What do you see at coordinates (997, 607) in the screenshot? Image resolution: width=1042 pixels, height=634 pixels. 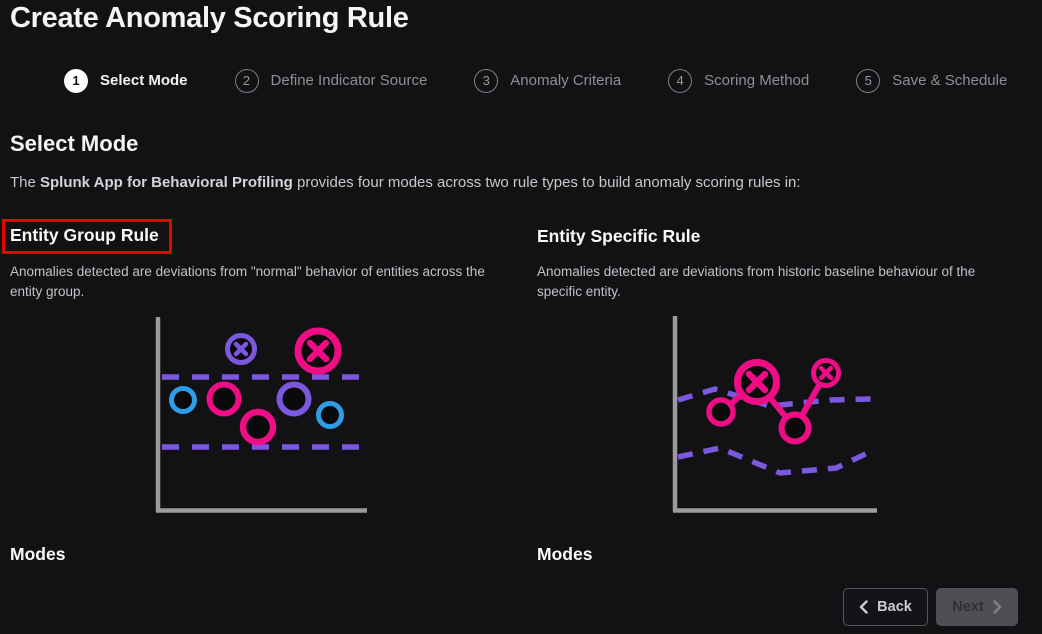 I see `chevron-right-icon` at bounding box center [997, 607].